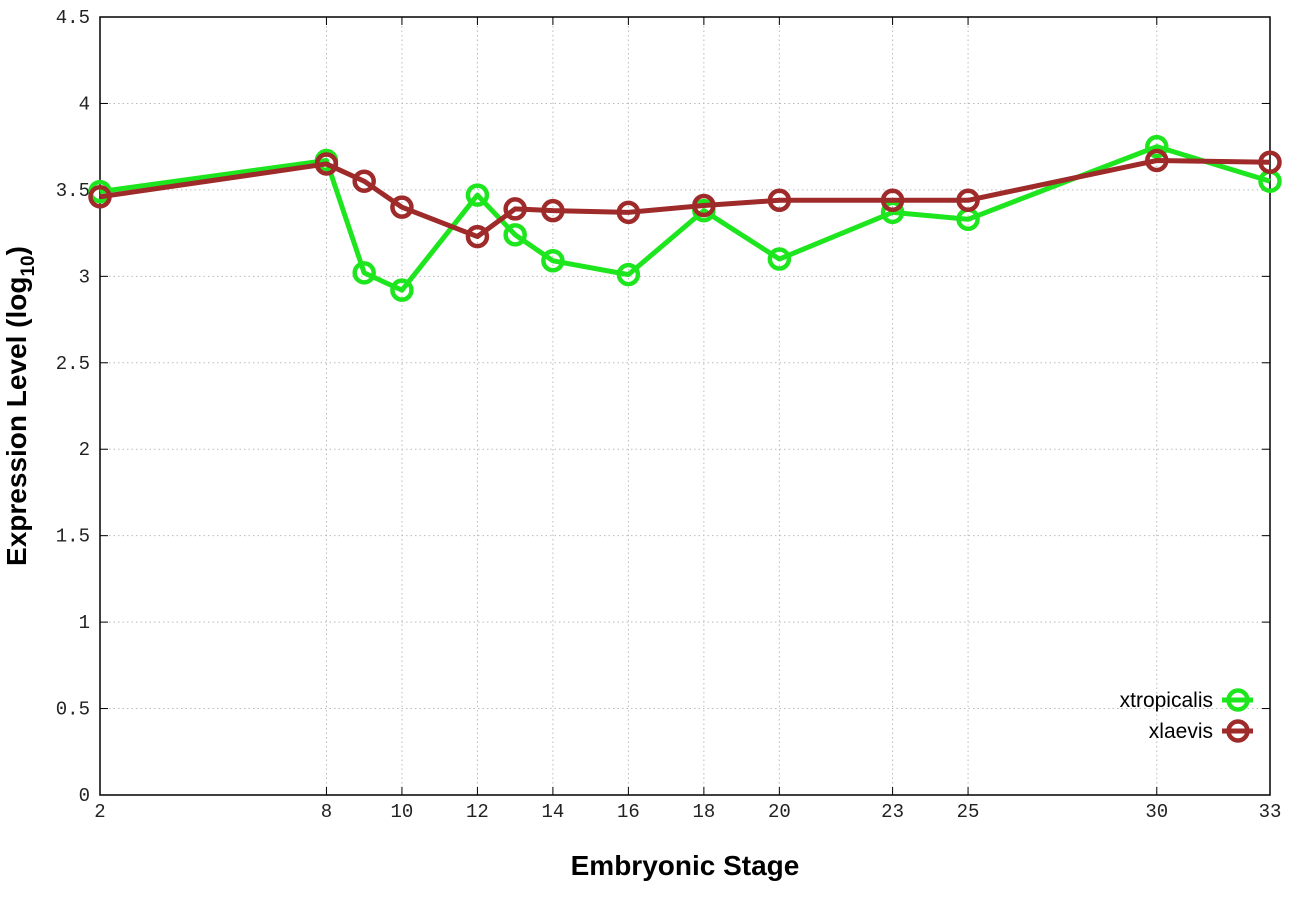 This screenshot has height=907, width=1296. What do you see at coordinates (73, 18) in the screenshot?
I see `y-tick-label: 4.5` at bounding box center [73, 18].